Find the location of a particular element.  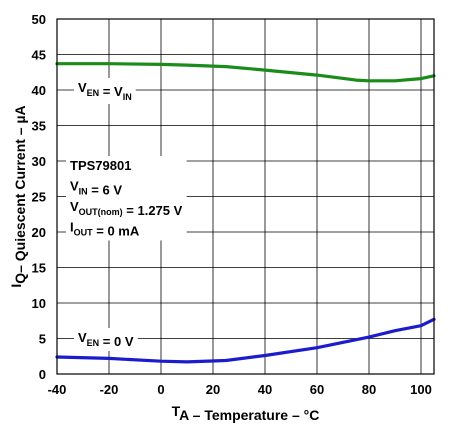

y-tick-label: 0 is located at coordinates (42, 374).